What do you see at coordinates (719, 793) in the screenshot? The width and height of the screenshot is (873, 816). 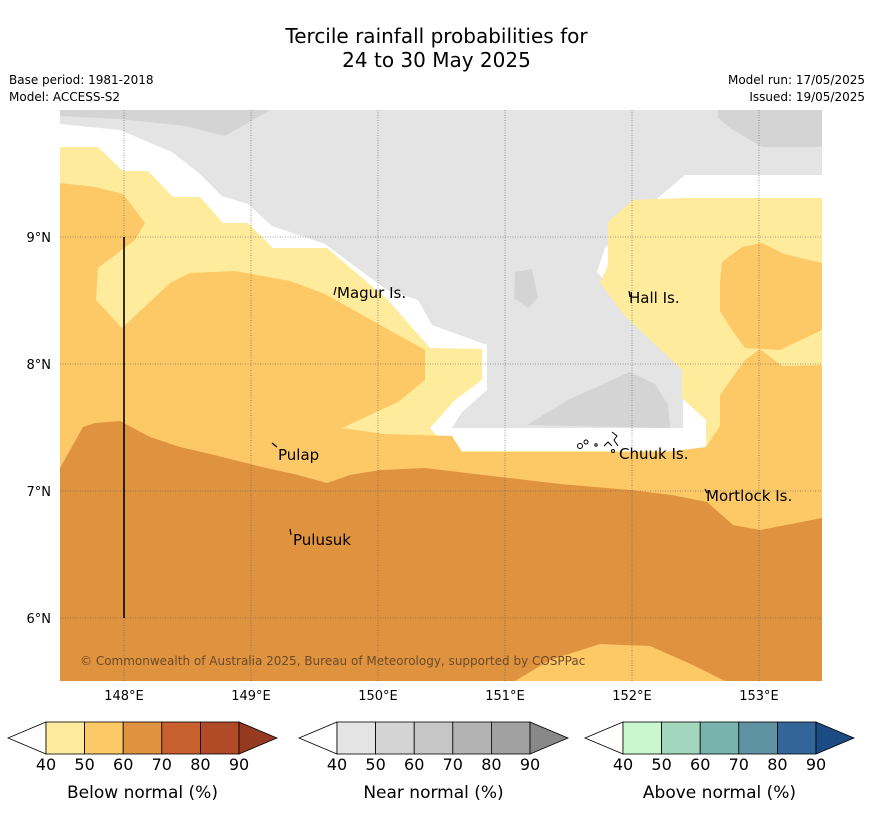 I see `above-normal-colorbar-label: Above normal (%)` at bounding box center [719, 793].